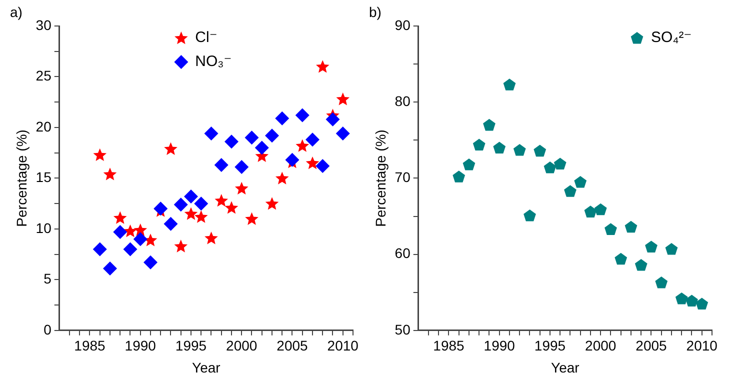 The image size is (734, 383). I want to click on y-tick-label: 25, so click(44, 76).